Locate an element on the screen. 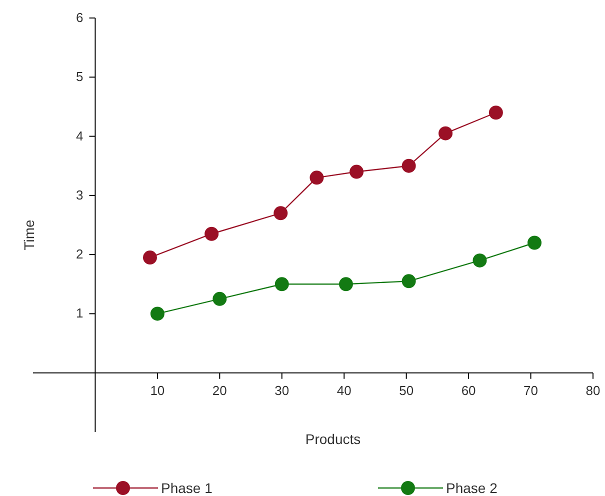 The width and height of the screenshot is (605, 496). x-tick-label: 80 is located at coordinates (593, 390).